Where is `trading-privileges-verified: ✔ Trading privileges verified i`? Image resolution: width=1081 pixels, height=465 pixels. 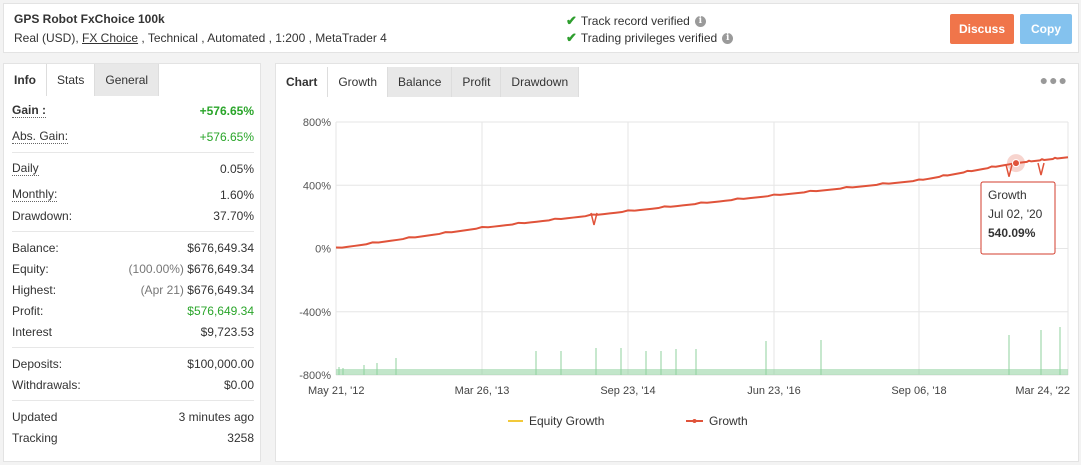 trading-privileges-verified: ✔ Trading privileges verified i is located at coordinates (650, 38).